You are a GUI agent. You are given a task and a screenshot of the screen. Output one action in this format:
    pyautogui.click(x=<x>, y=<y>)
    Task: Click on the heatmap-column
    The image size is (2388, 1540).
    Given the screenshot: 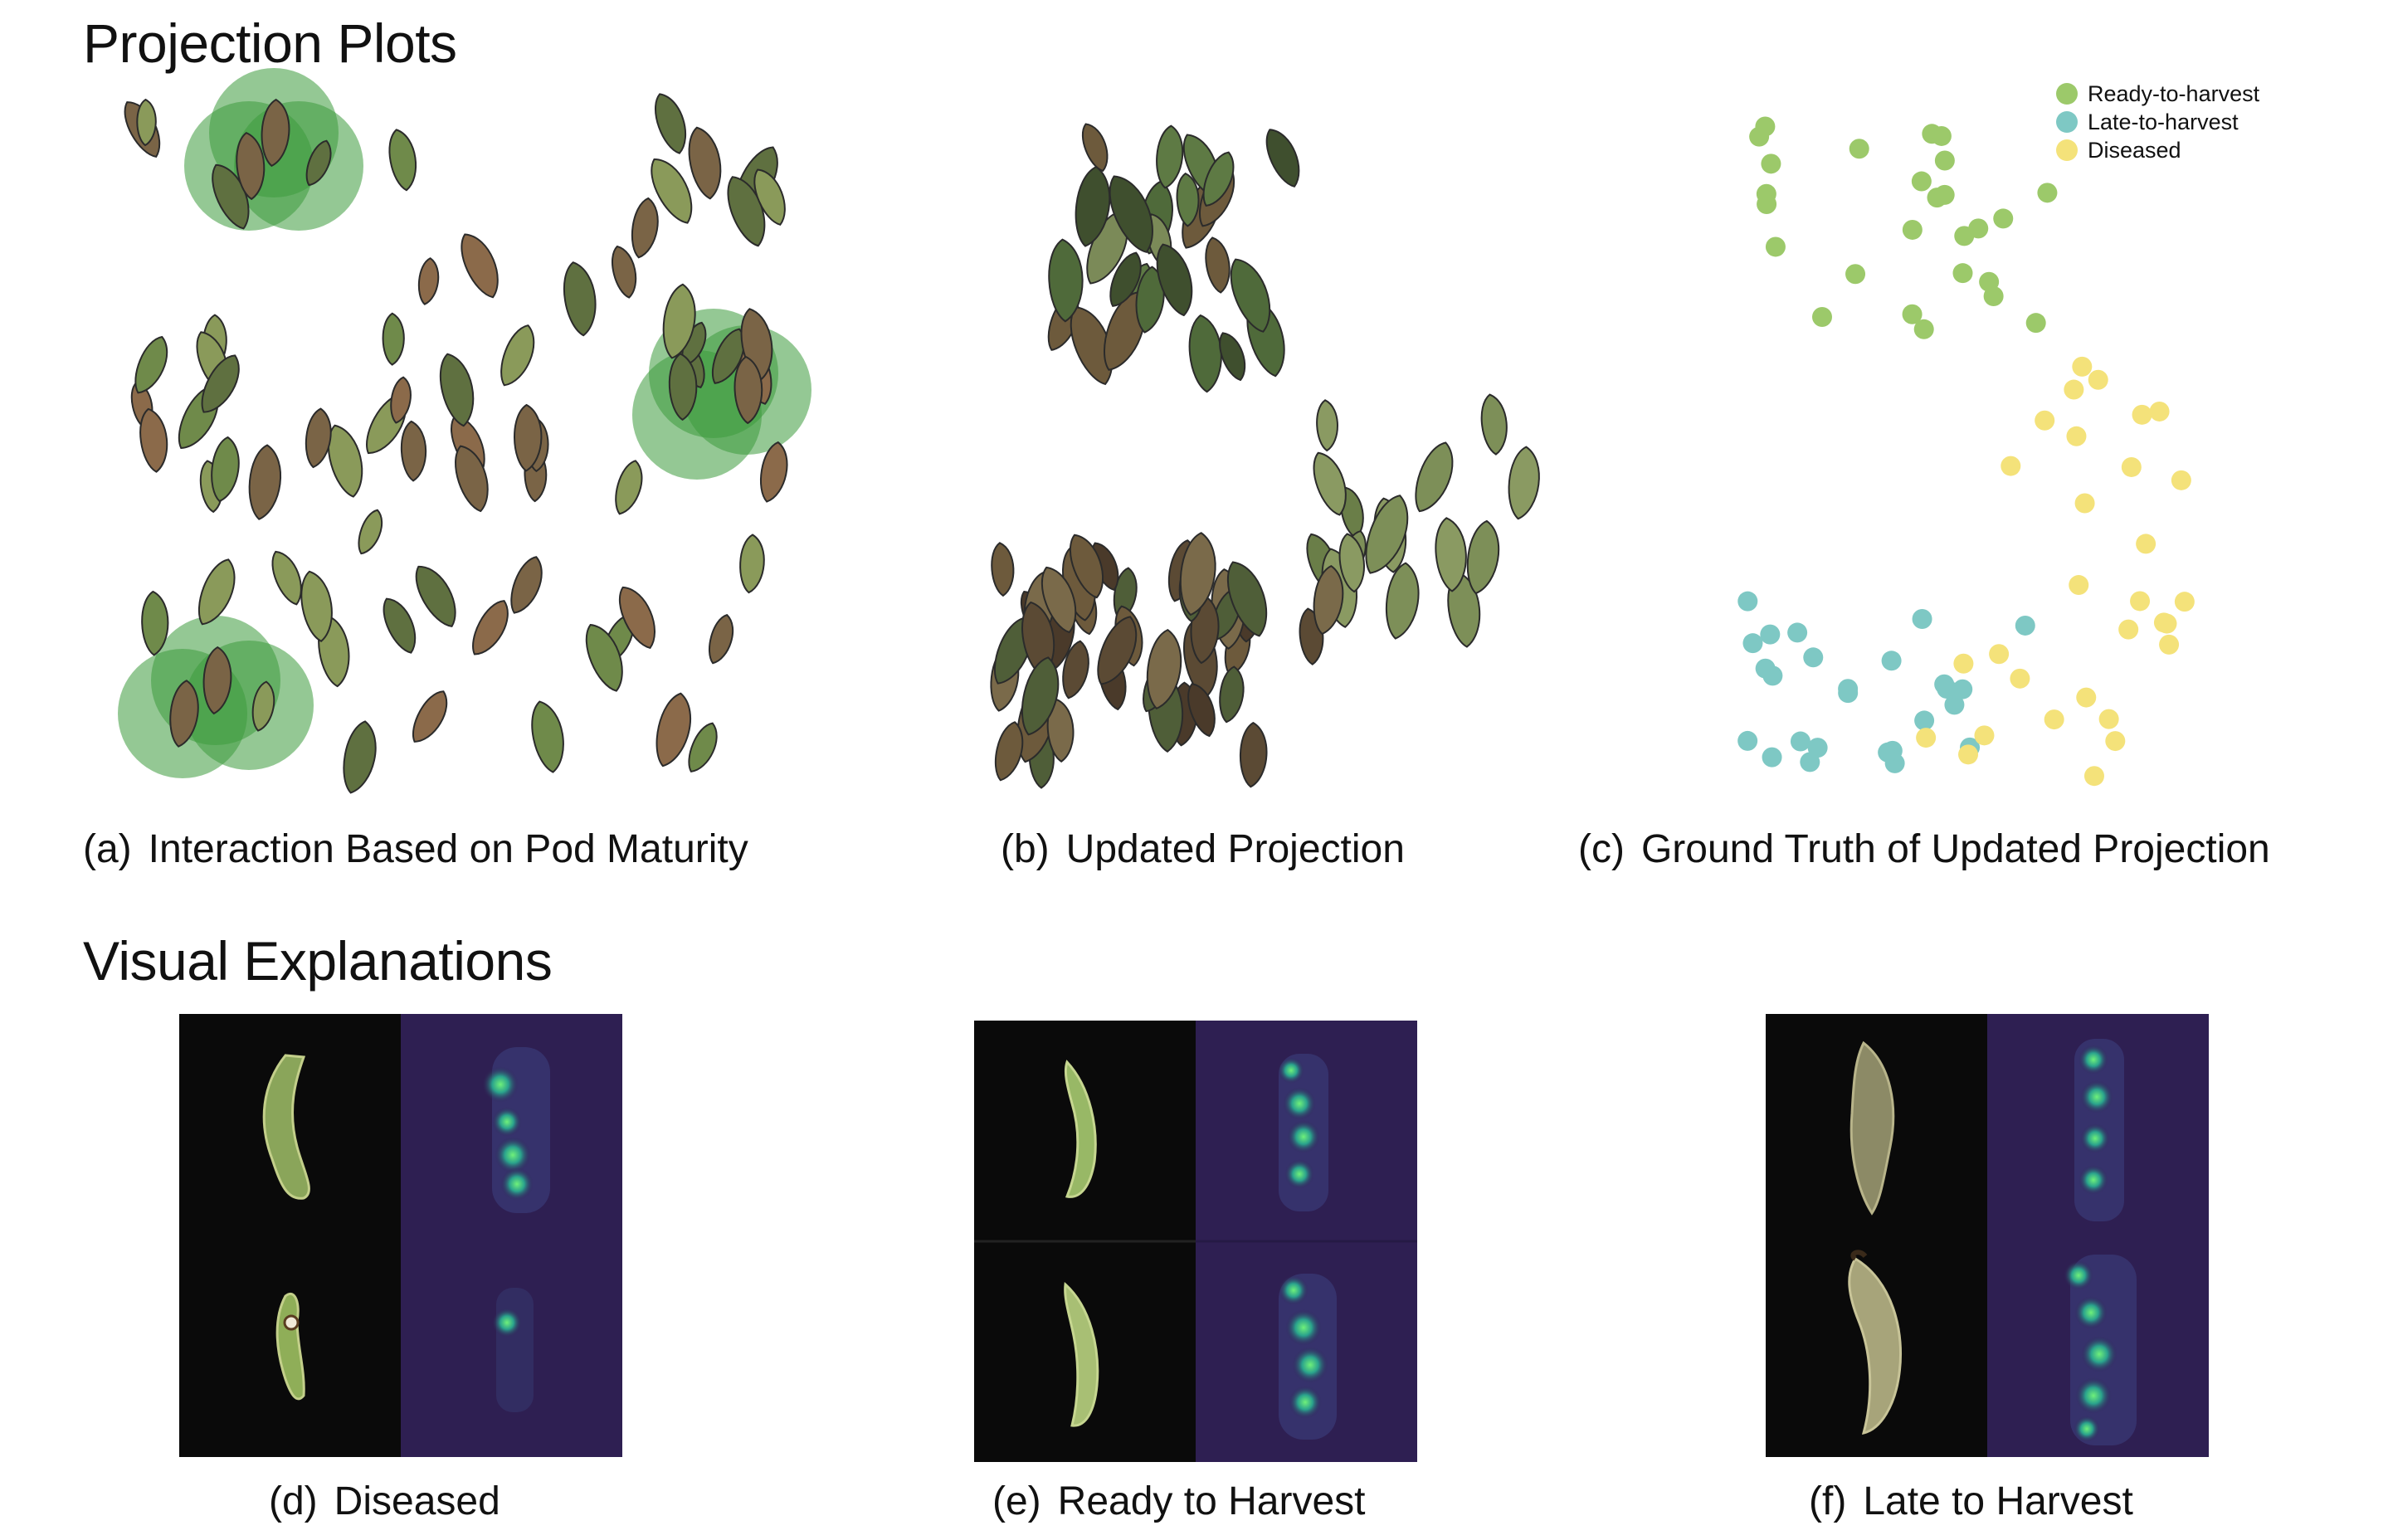 What is the action you would take?
    pyautogui.click(x=512, y=1235)
    